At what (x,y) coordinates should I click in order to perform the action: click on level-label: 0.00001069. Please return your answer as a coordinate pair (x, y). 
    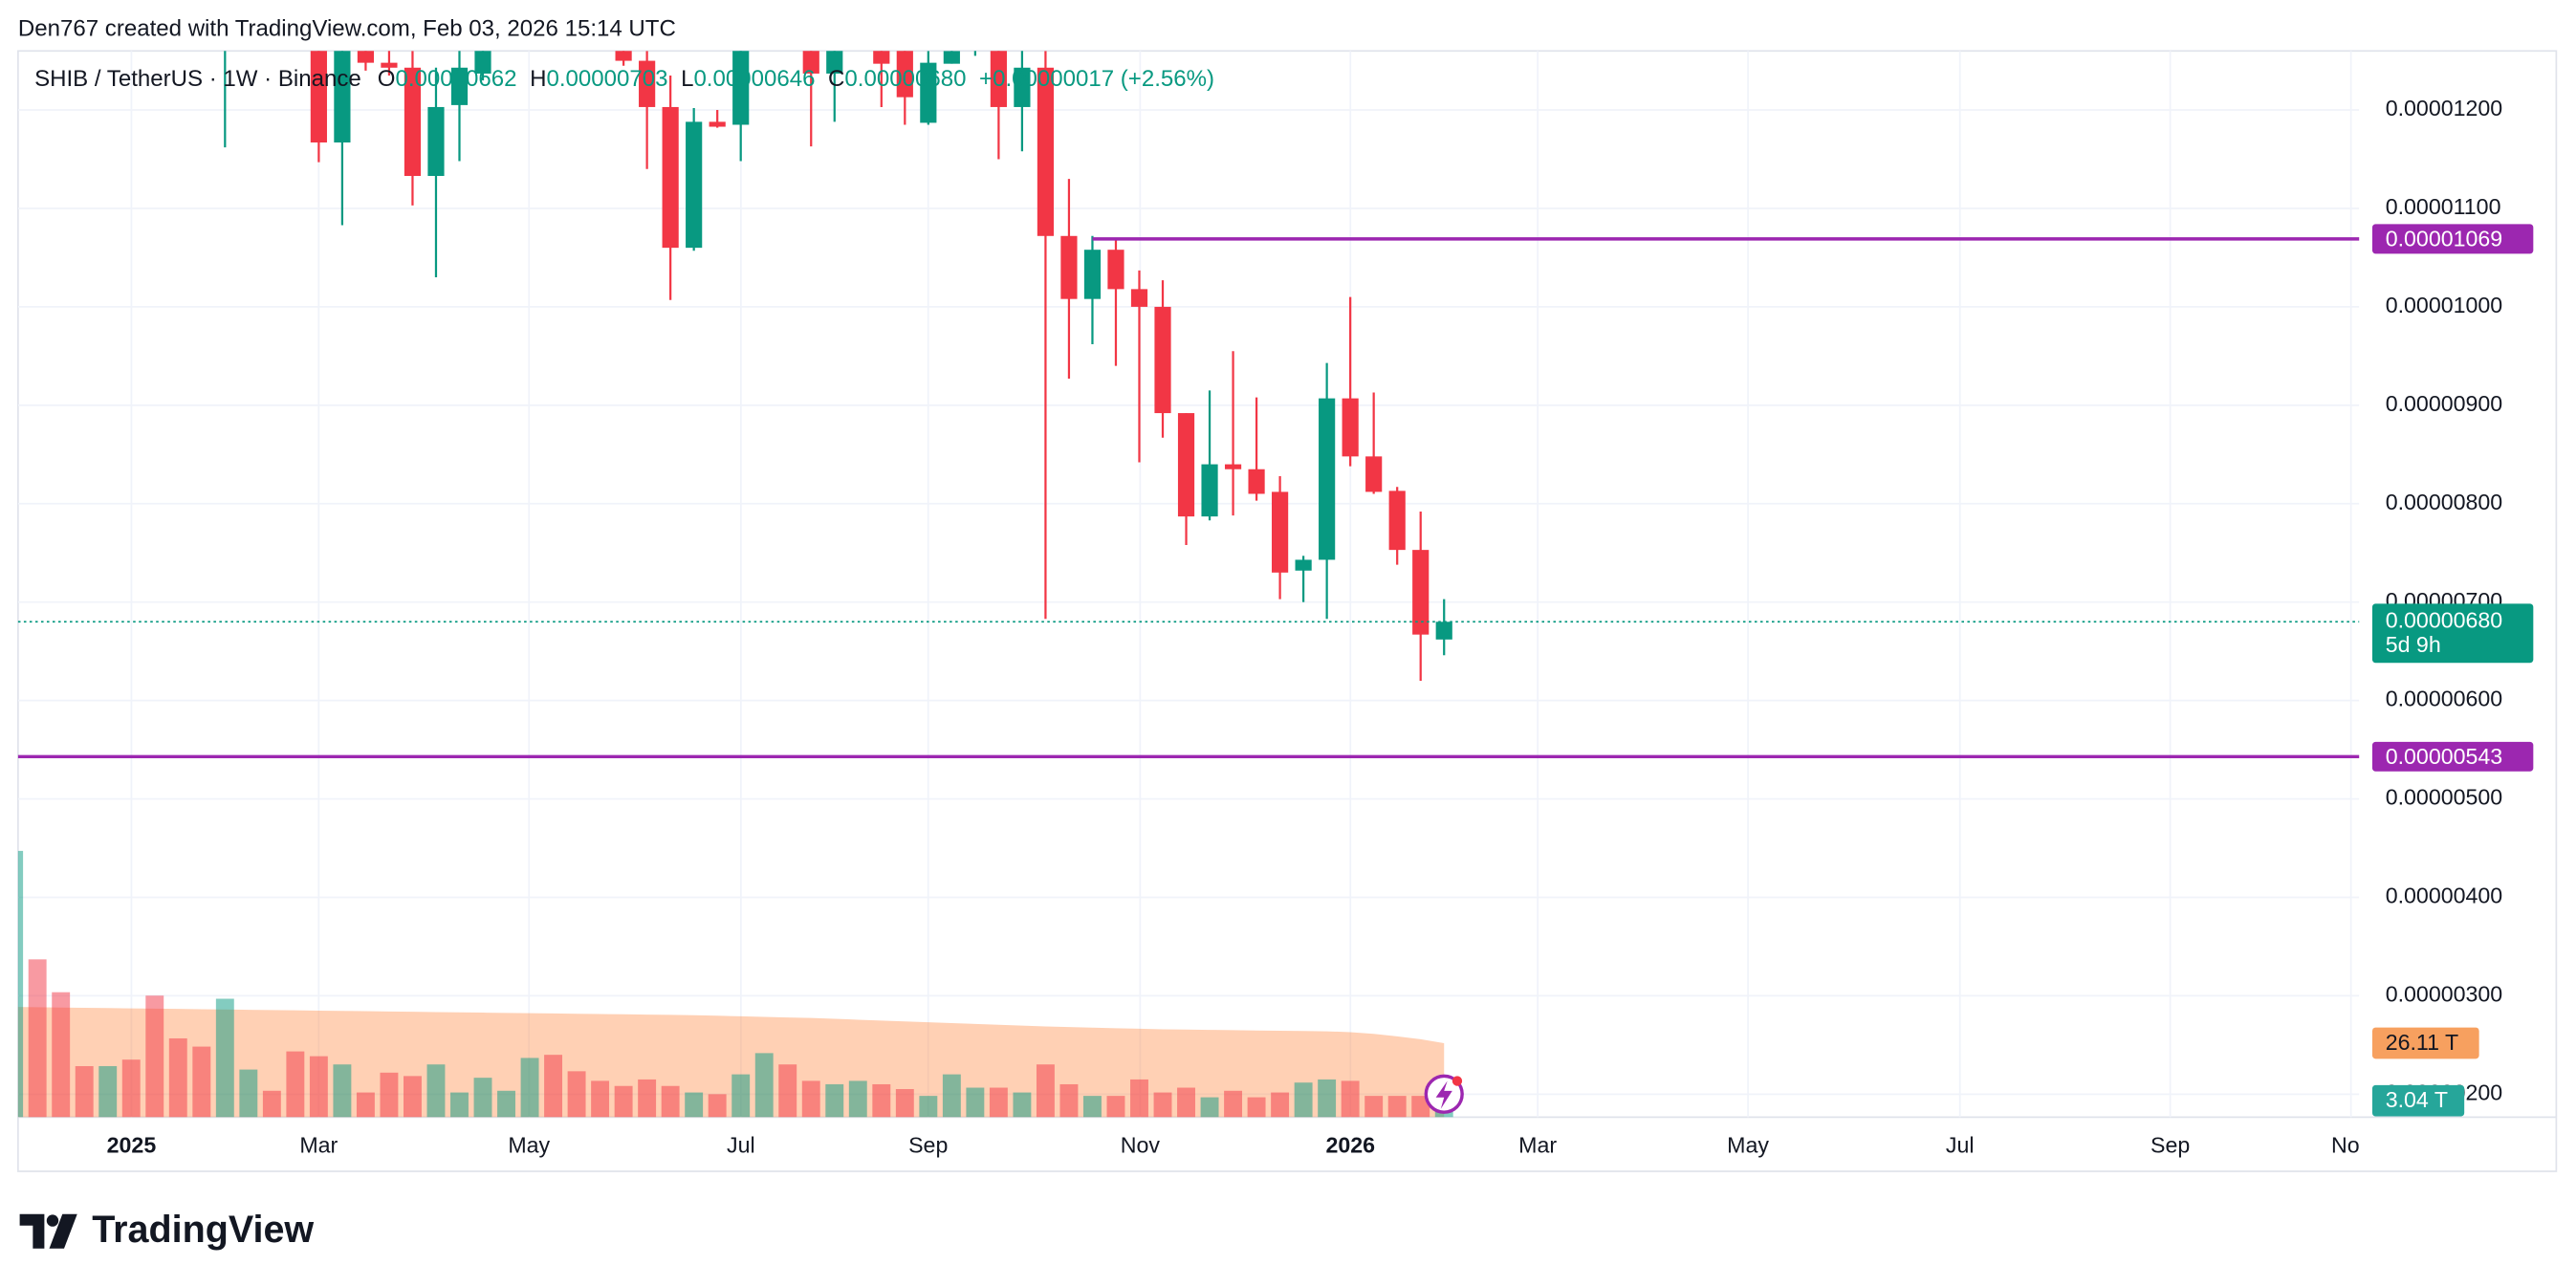
    Looking at the image, I should click on (2444, 239).